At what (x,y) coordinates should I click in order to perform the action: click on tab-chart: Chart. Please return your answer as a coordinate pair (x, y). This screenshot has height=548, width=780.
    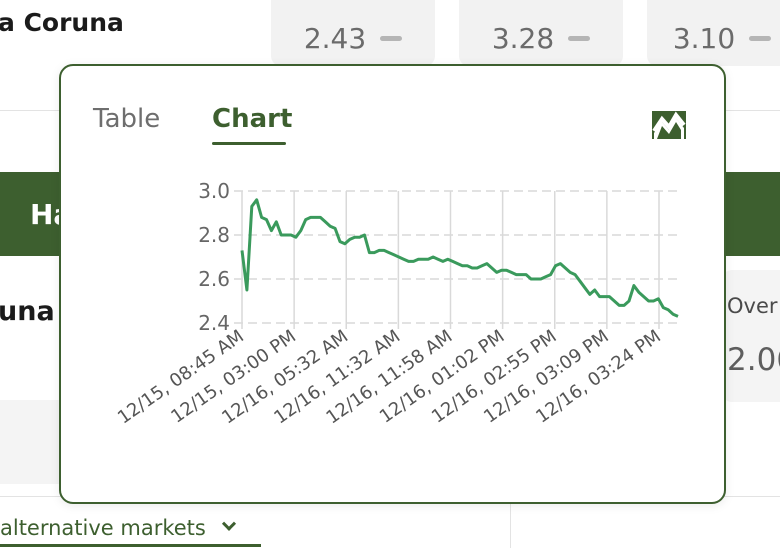
    Looking at the image, I should click on (252, 119).